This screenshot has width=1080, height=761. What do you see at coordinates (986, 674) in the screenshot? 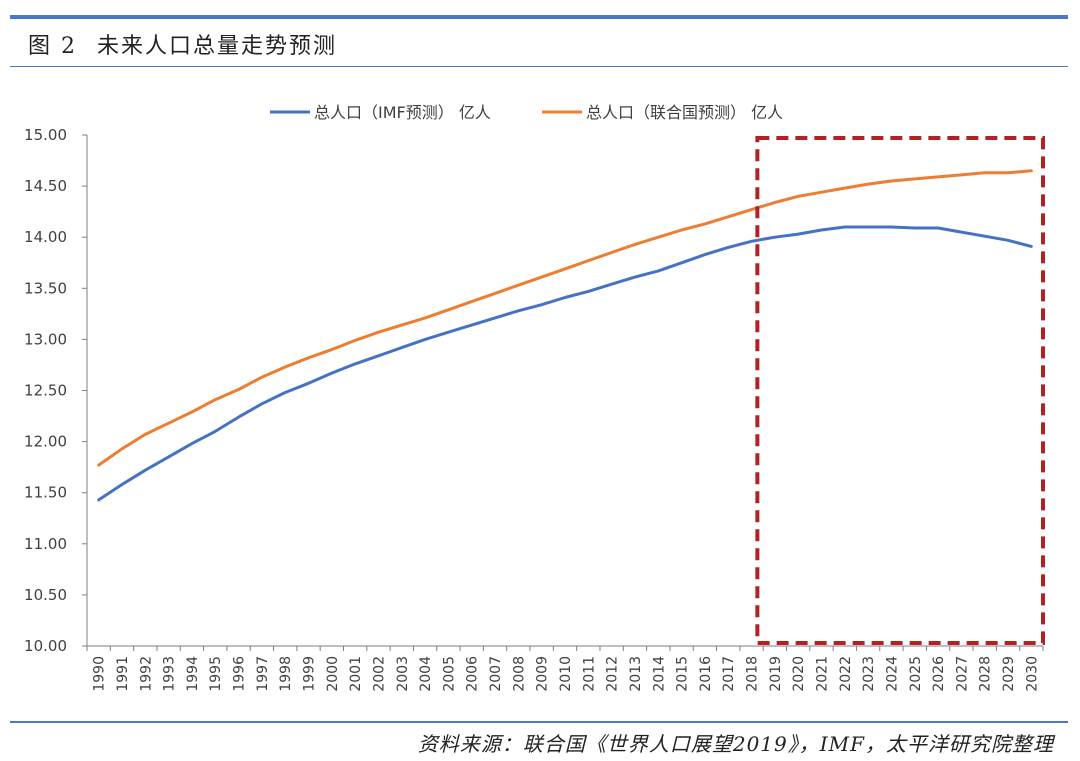
I see `x-tick-label: 2028` at bounding box center [986, 674].